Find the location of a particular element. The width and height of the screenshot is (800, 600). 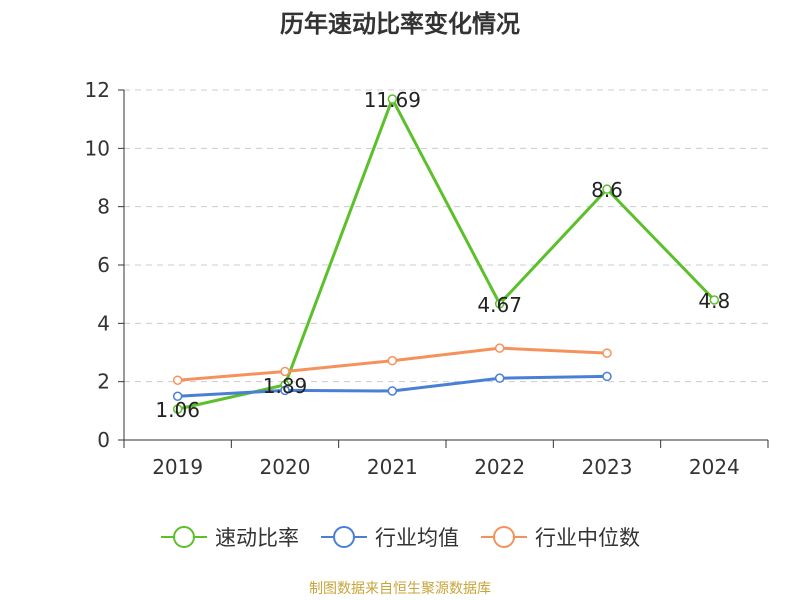

y-tick-label: 8 is located at coordinates (103, 207).